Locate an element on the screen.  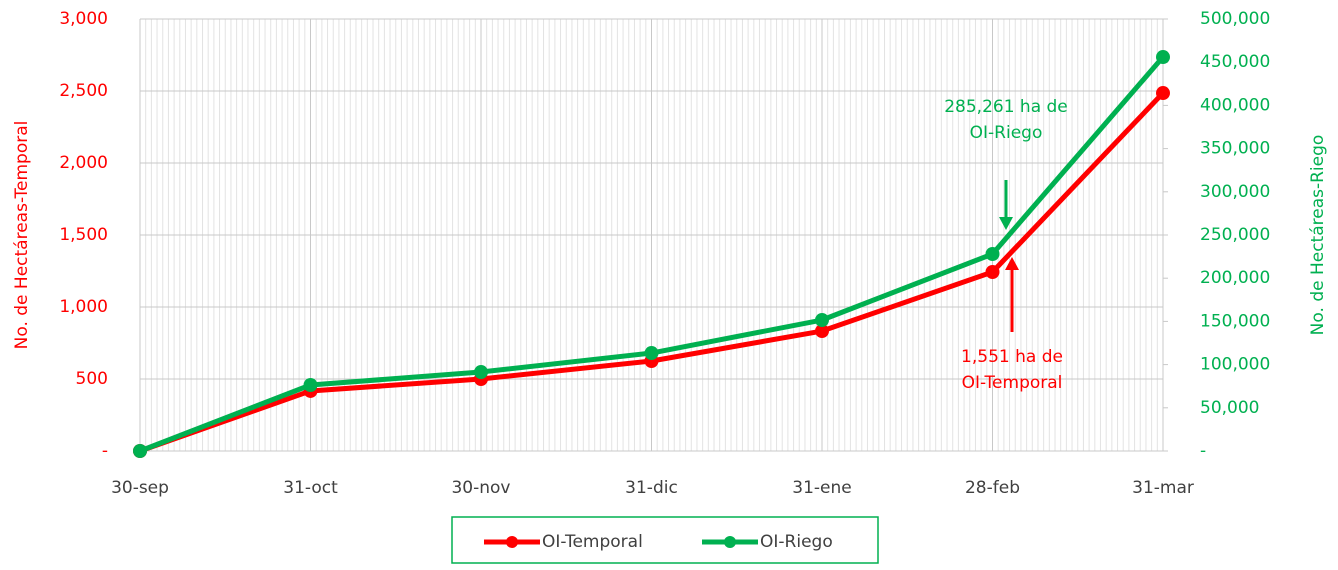
y2-tick-label: 150,000 is located at coordinates (1235, 321).